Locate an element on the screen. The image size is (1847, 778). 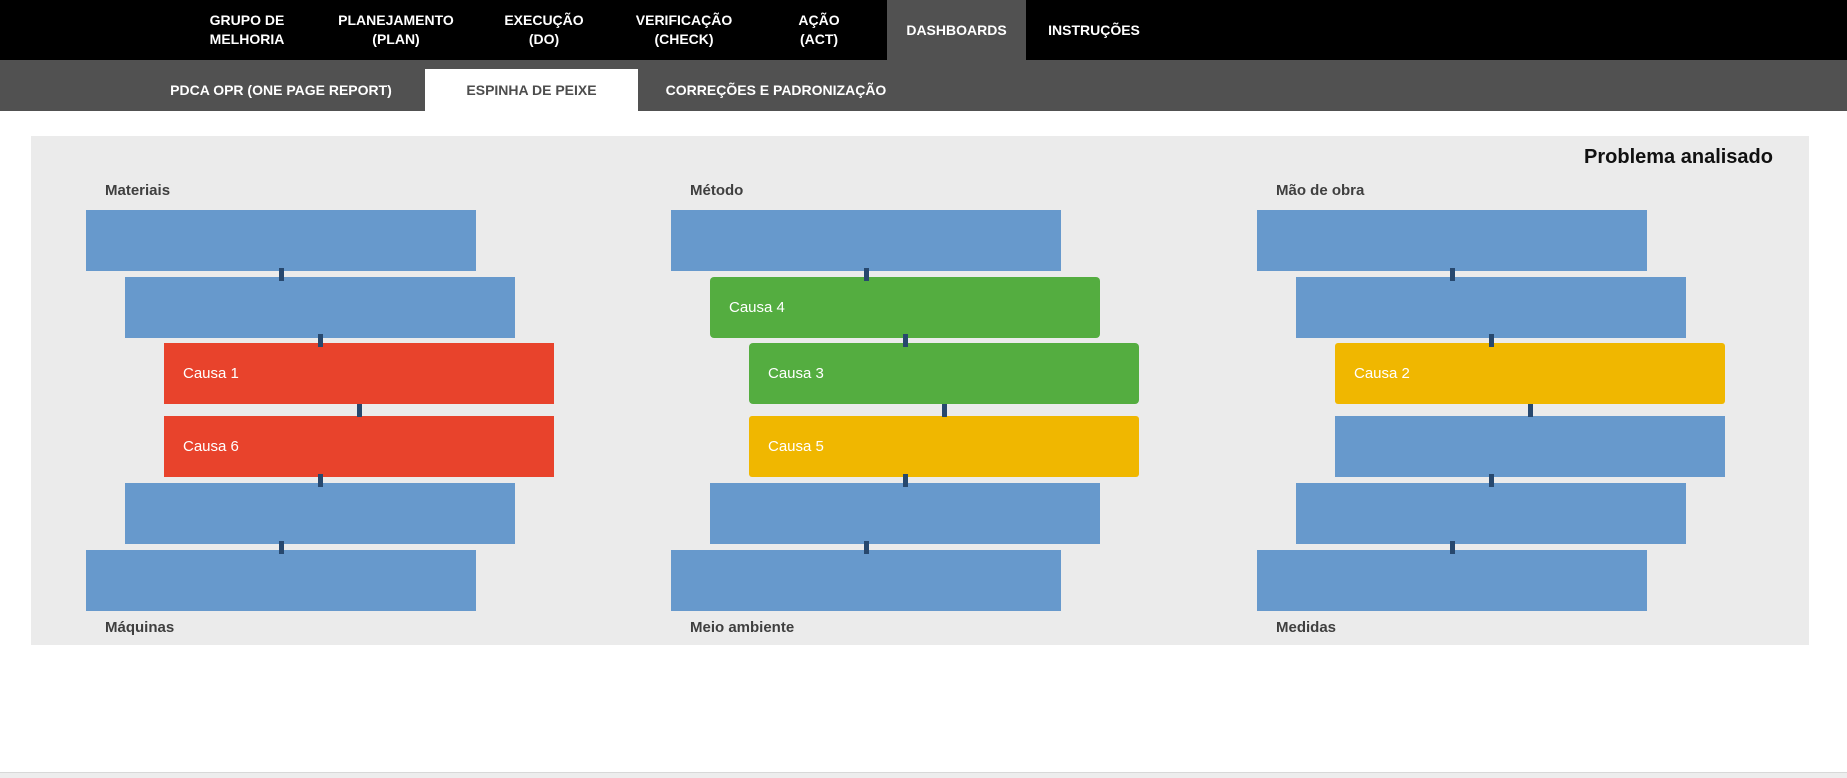
subnav-tab-correcoes-e-padronizacao: CORREÇÕES E PADRONIZAÇÃO is located at coordinates (776, 90).